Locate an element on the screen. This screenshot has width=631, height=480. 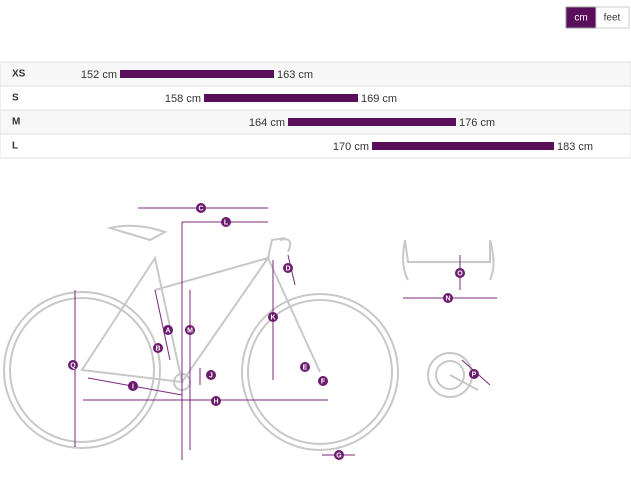
size-label: S is located at coordinates (15, 98).